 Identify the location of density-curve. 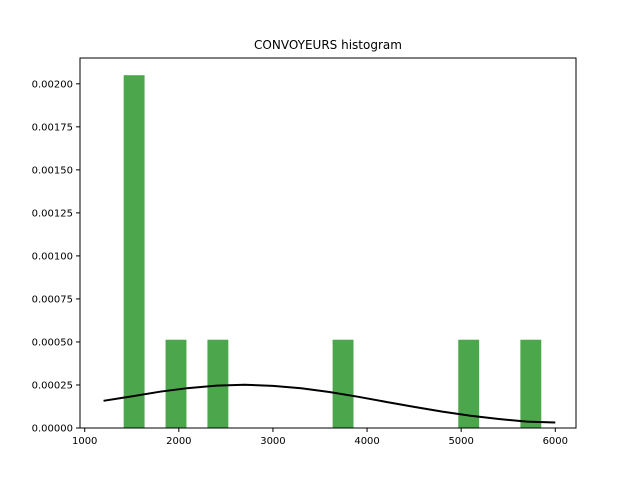
(329, 403).